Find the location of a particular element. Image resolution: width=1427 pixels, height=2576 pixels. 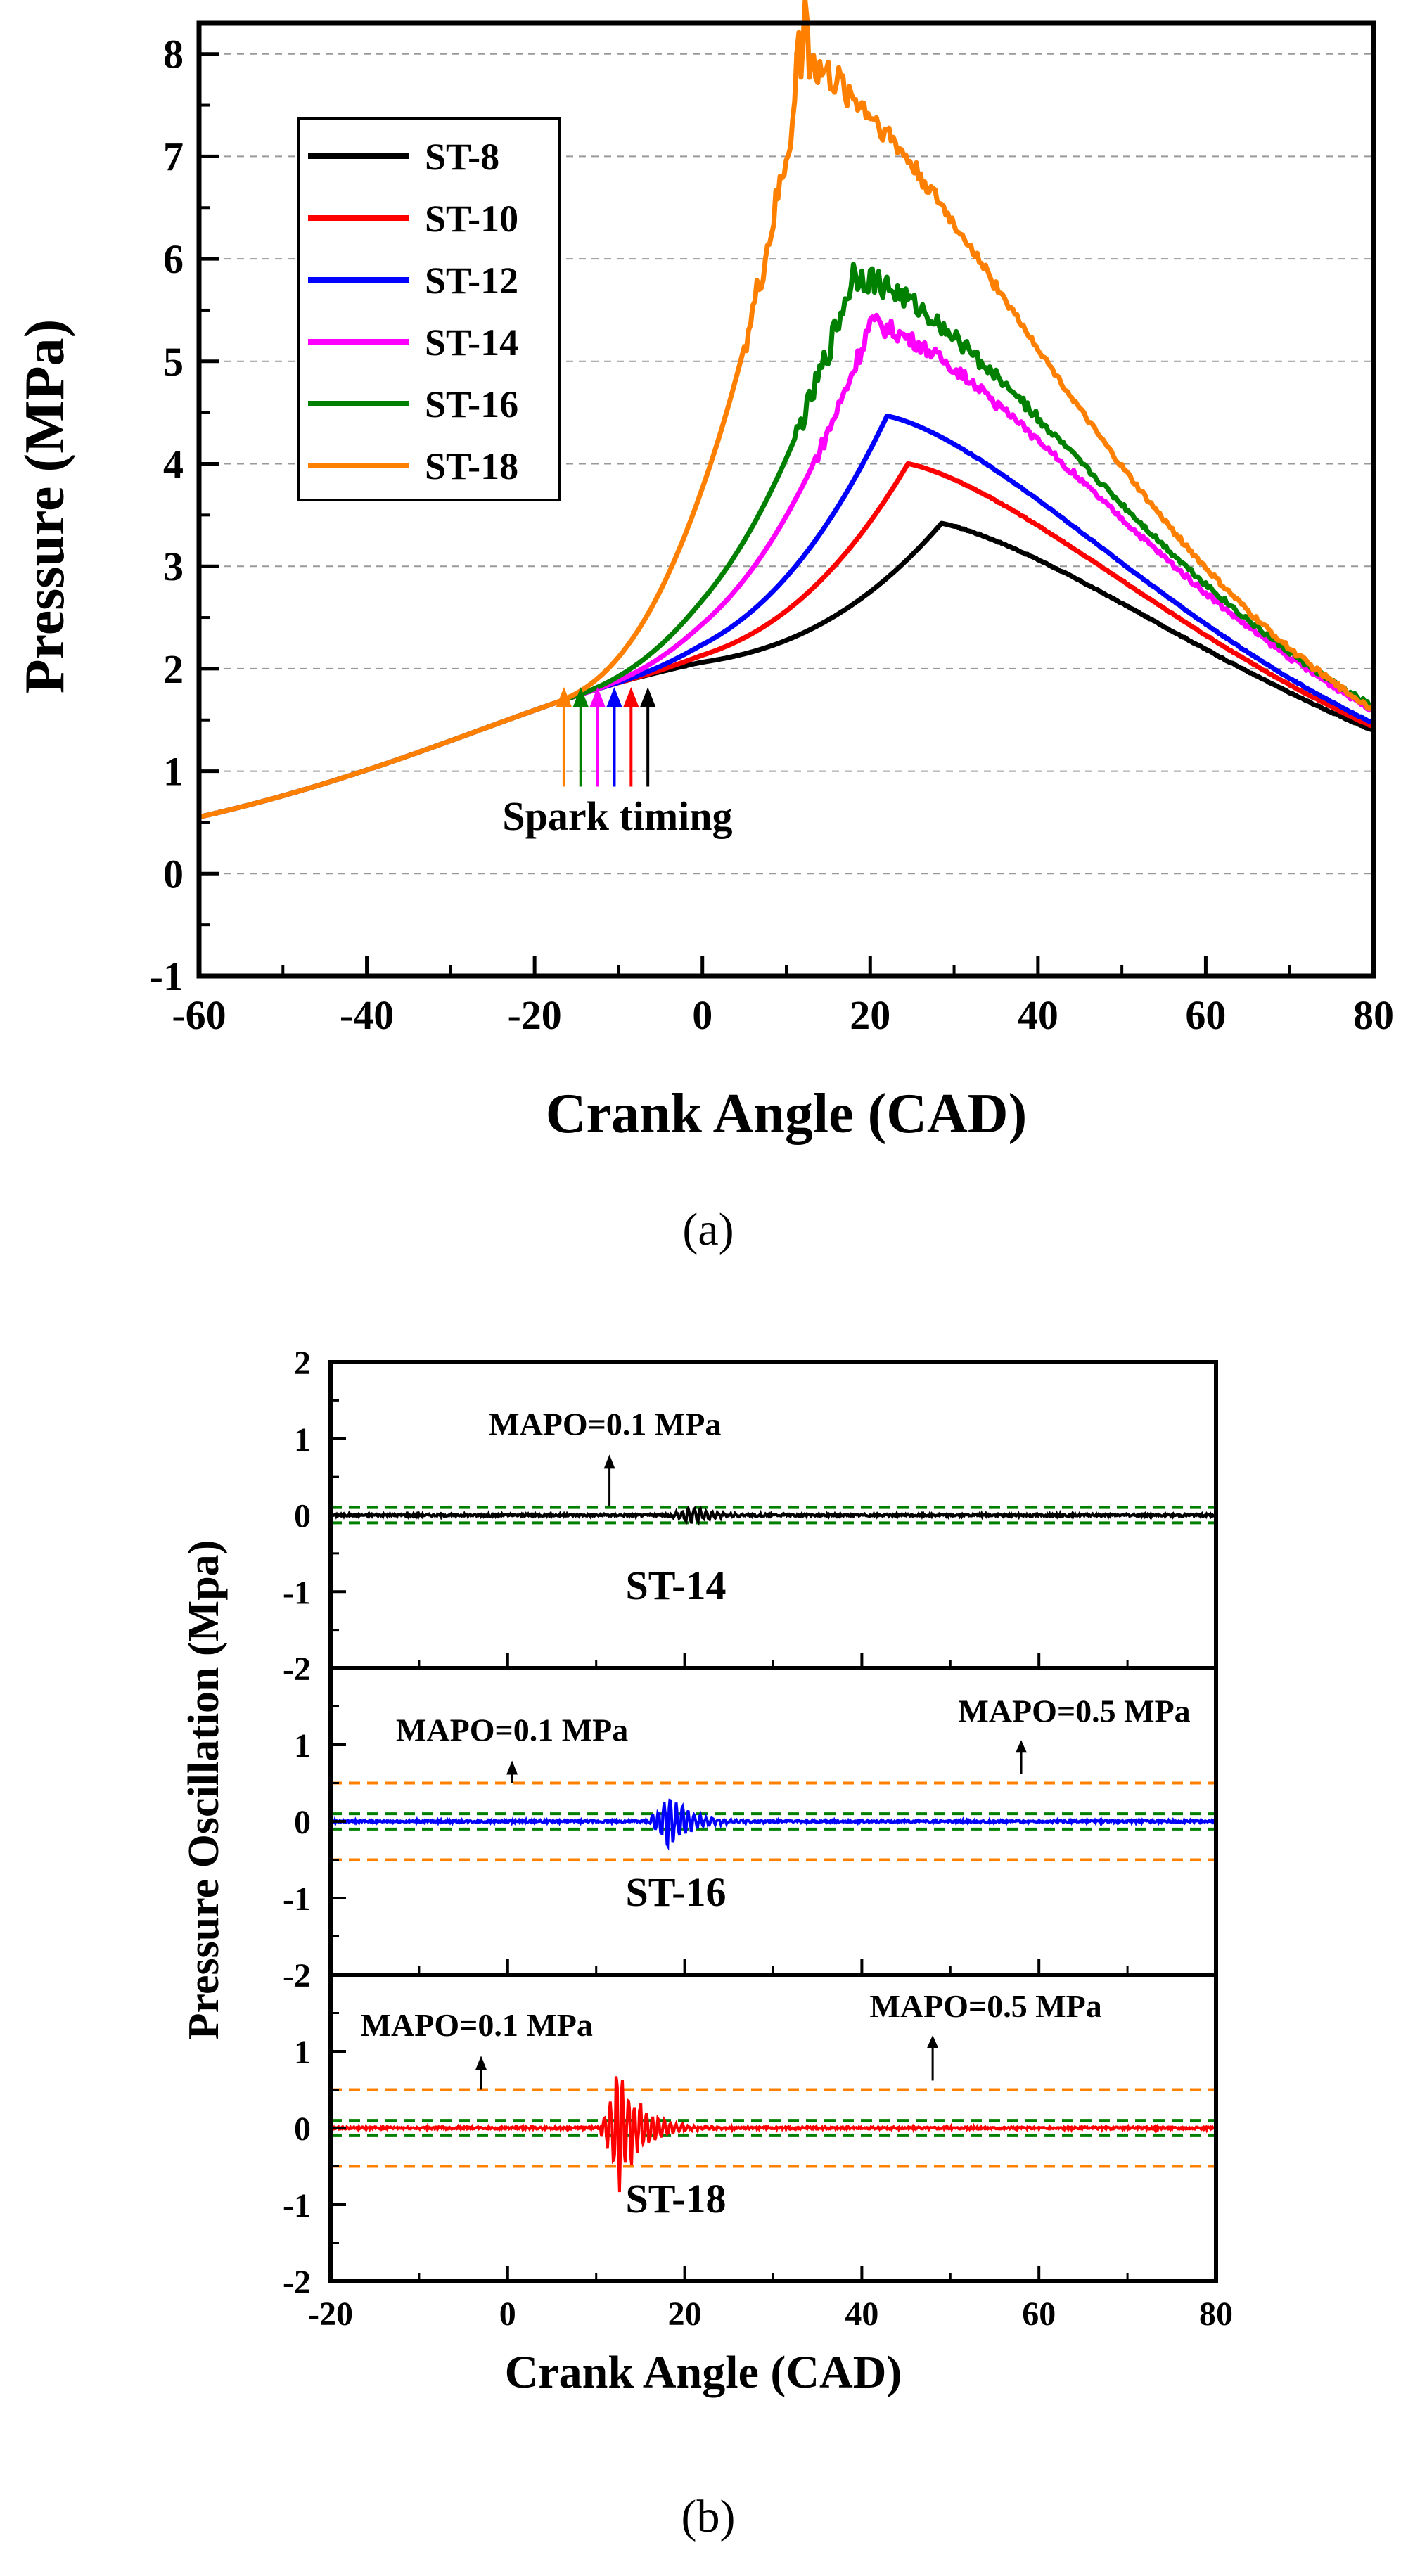

a-legend-label: ST-16 is located at coordinates (471, 404).